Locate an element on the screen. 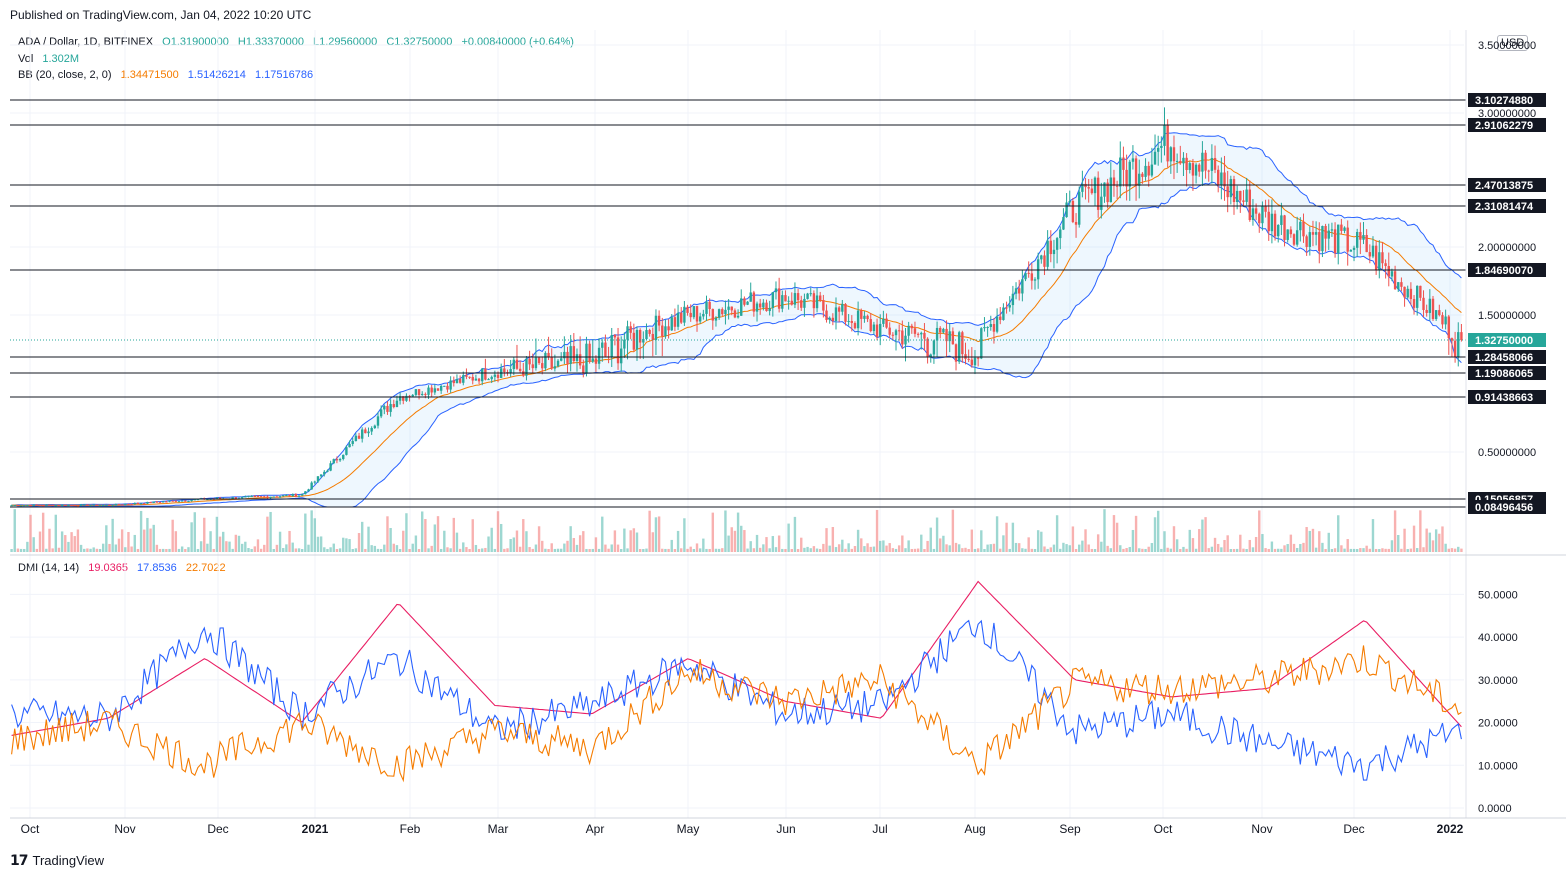 The image size is (1566, 878). footer-brand: 𝟭𝟳 TradingView is located at coordinates (57, 860).